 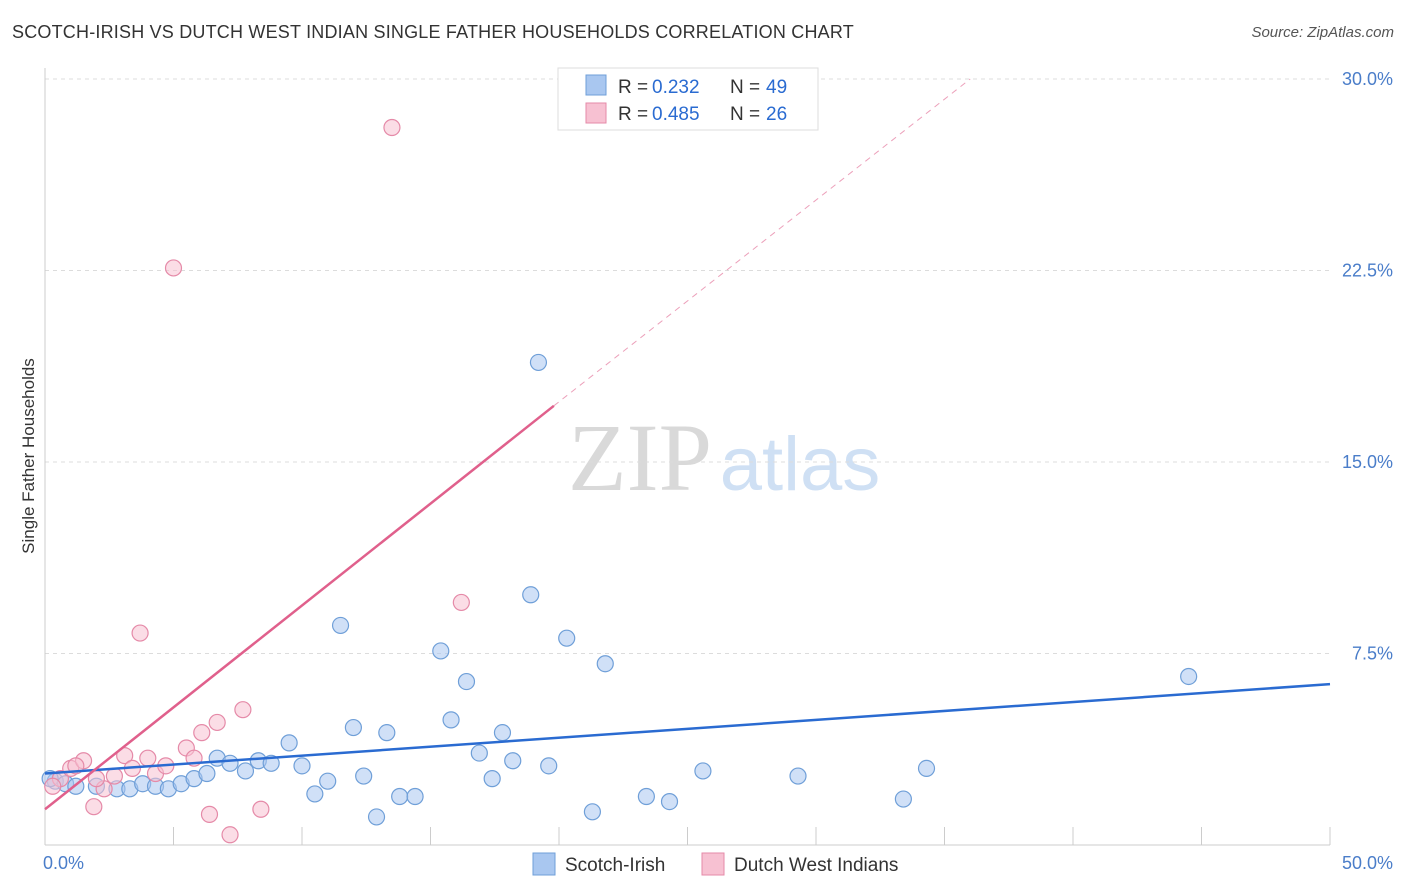 What do you see at coordinates (615, 865) in the screenshot?
I see `bottom-legend-label-scotch-irish: Scotch-Irish` at bounding box center [615, 865].